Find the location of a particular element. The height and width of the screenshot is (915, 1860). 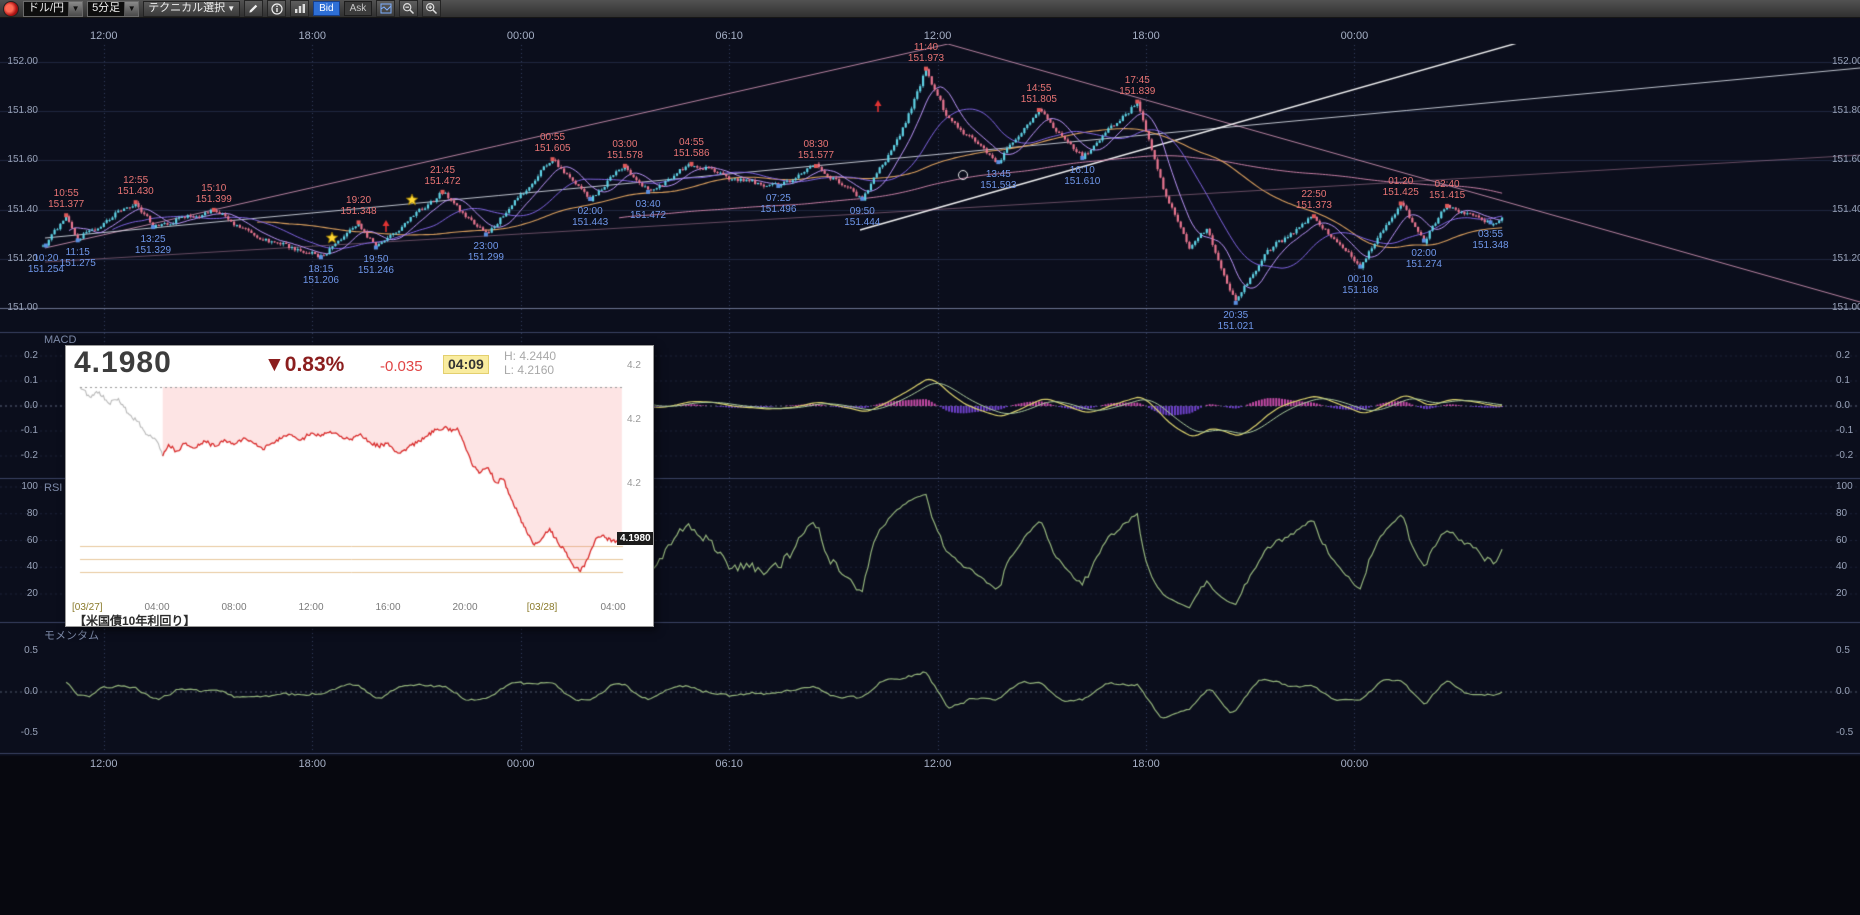

currency-pair-select: ドル/円 ▼ is located at coordinates (53, 8).